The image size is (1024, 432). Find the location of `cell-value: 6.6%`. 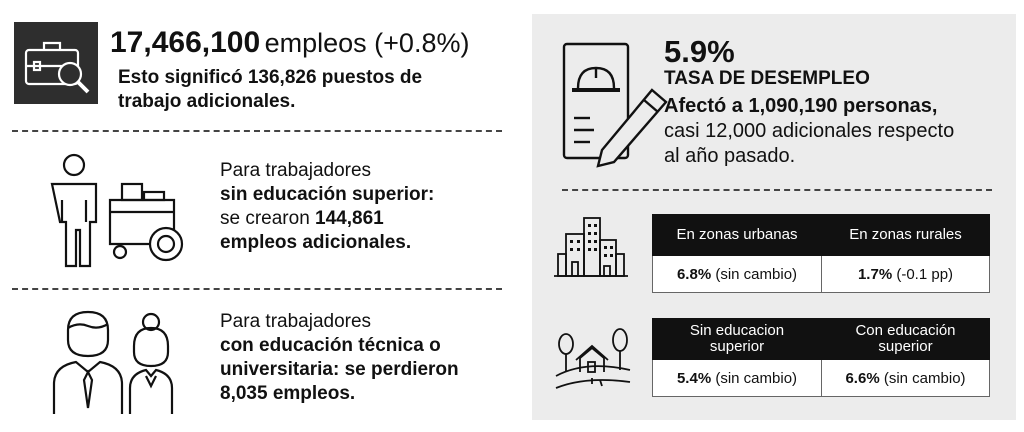

cell-value: 6.6% is located at coordinates (862, 378).